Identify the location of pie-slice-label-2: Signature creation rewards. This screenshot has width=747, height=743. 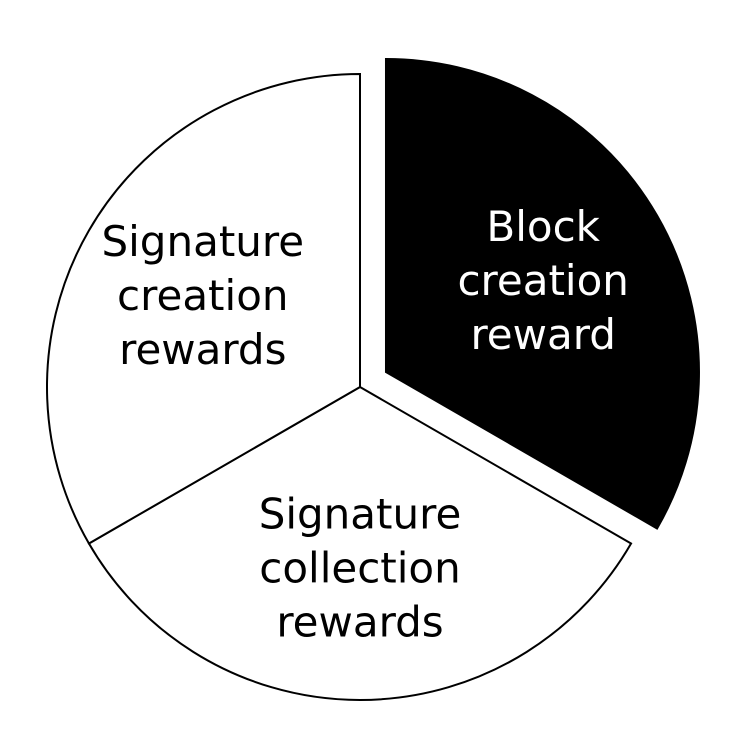
(202, 295).